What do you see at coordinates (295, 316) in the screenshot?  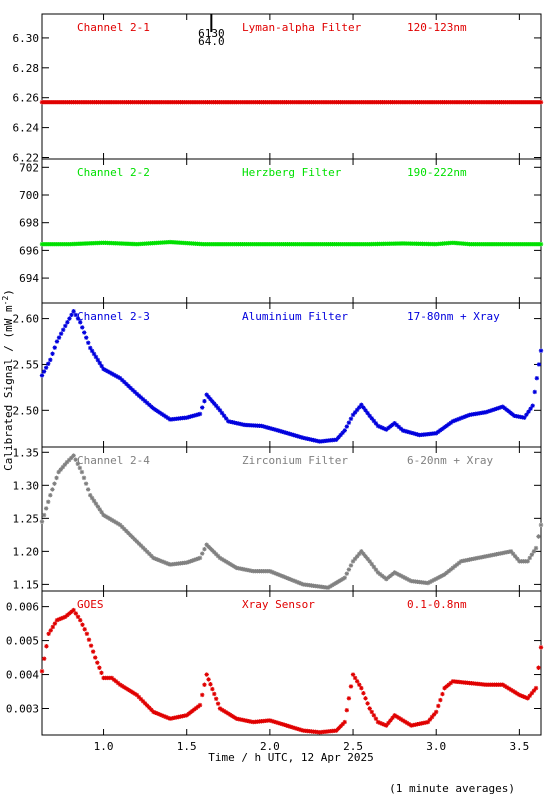 I see `panel-filter-label: Aluminium Filter` at bounding box center [295, 316].